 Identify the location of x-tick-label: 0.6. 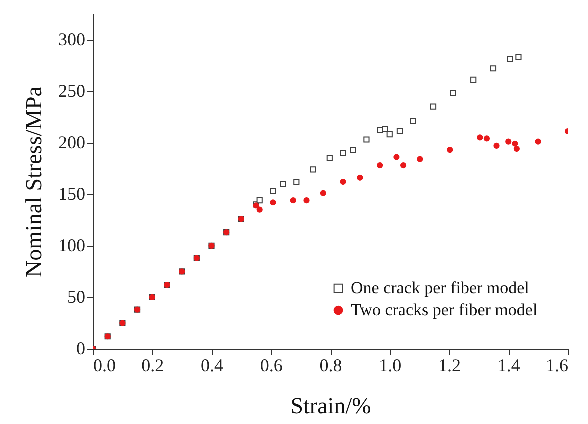
(271, 366).